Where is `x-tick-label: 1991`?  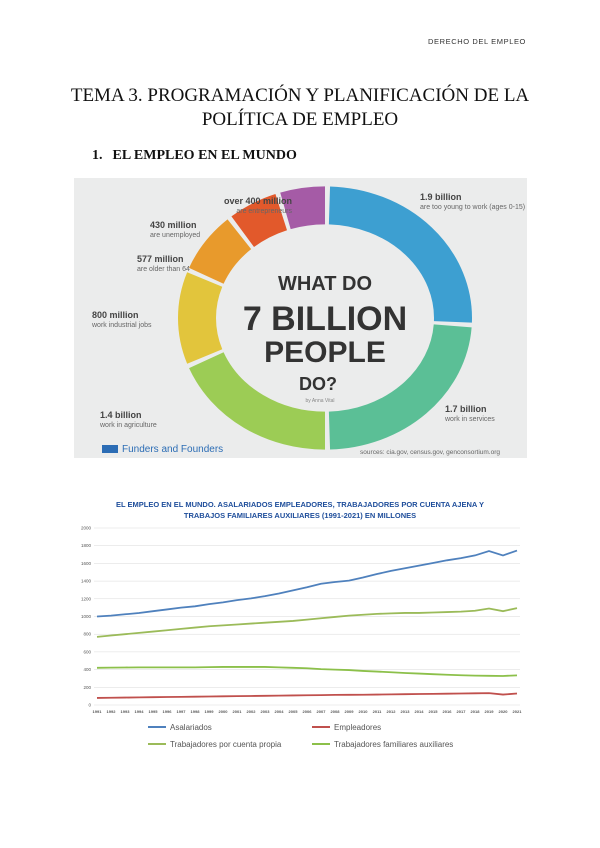
x-tick-label: 1991 is located at coordinates (98, 711).